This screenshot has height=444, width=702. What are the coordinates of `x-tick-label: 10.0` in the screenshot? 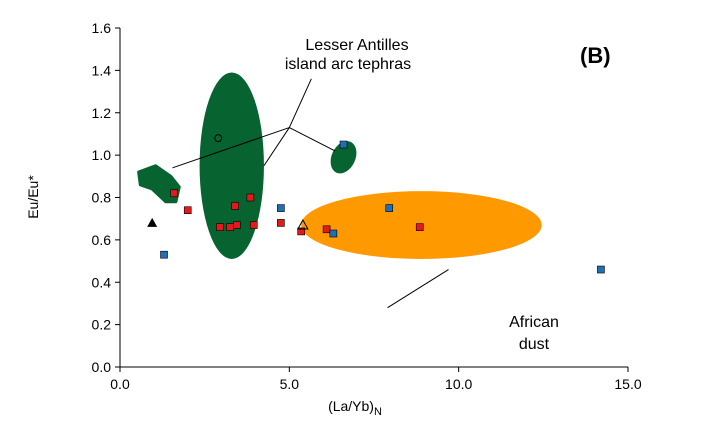 It's located at (458, 384).